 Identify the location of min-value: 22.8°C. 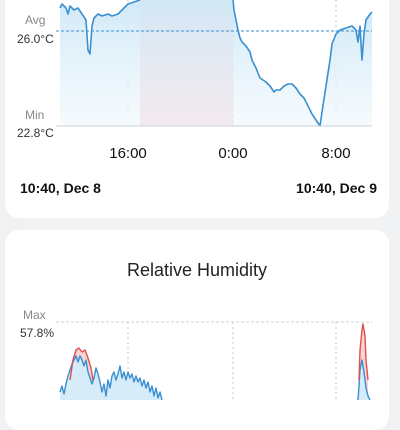
(35, 133).